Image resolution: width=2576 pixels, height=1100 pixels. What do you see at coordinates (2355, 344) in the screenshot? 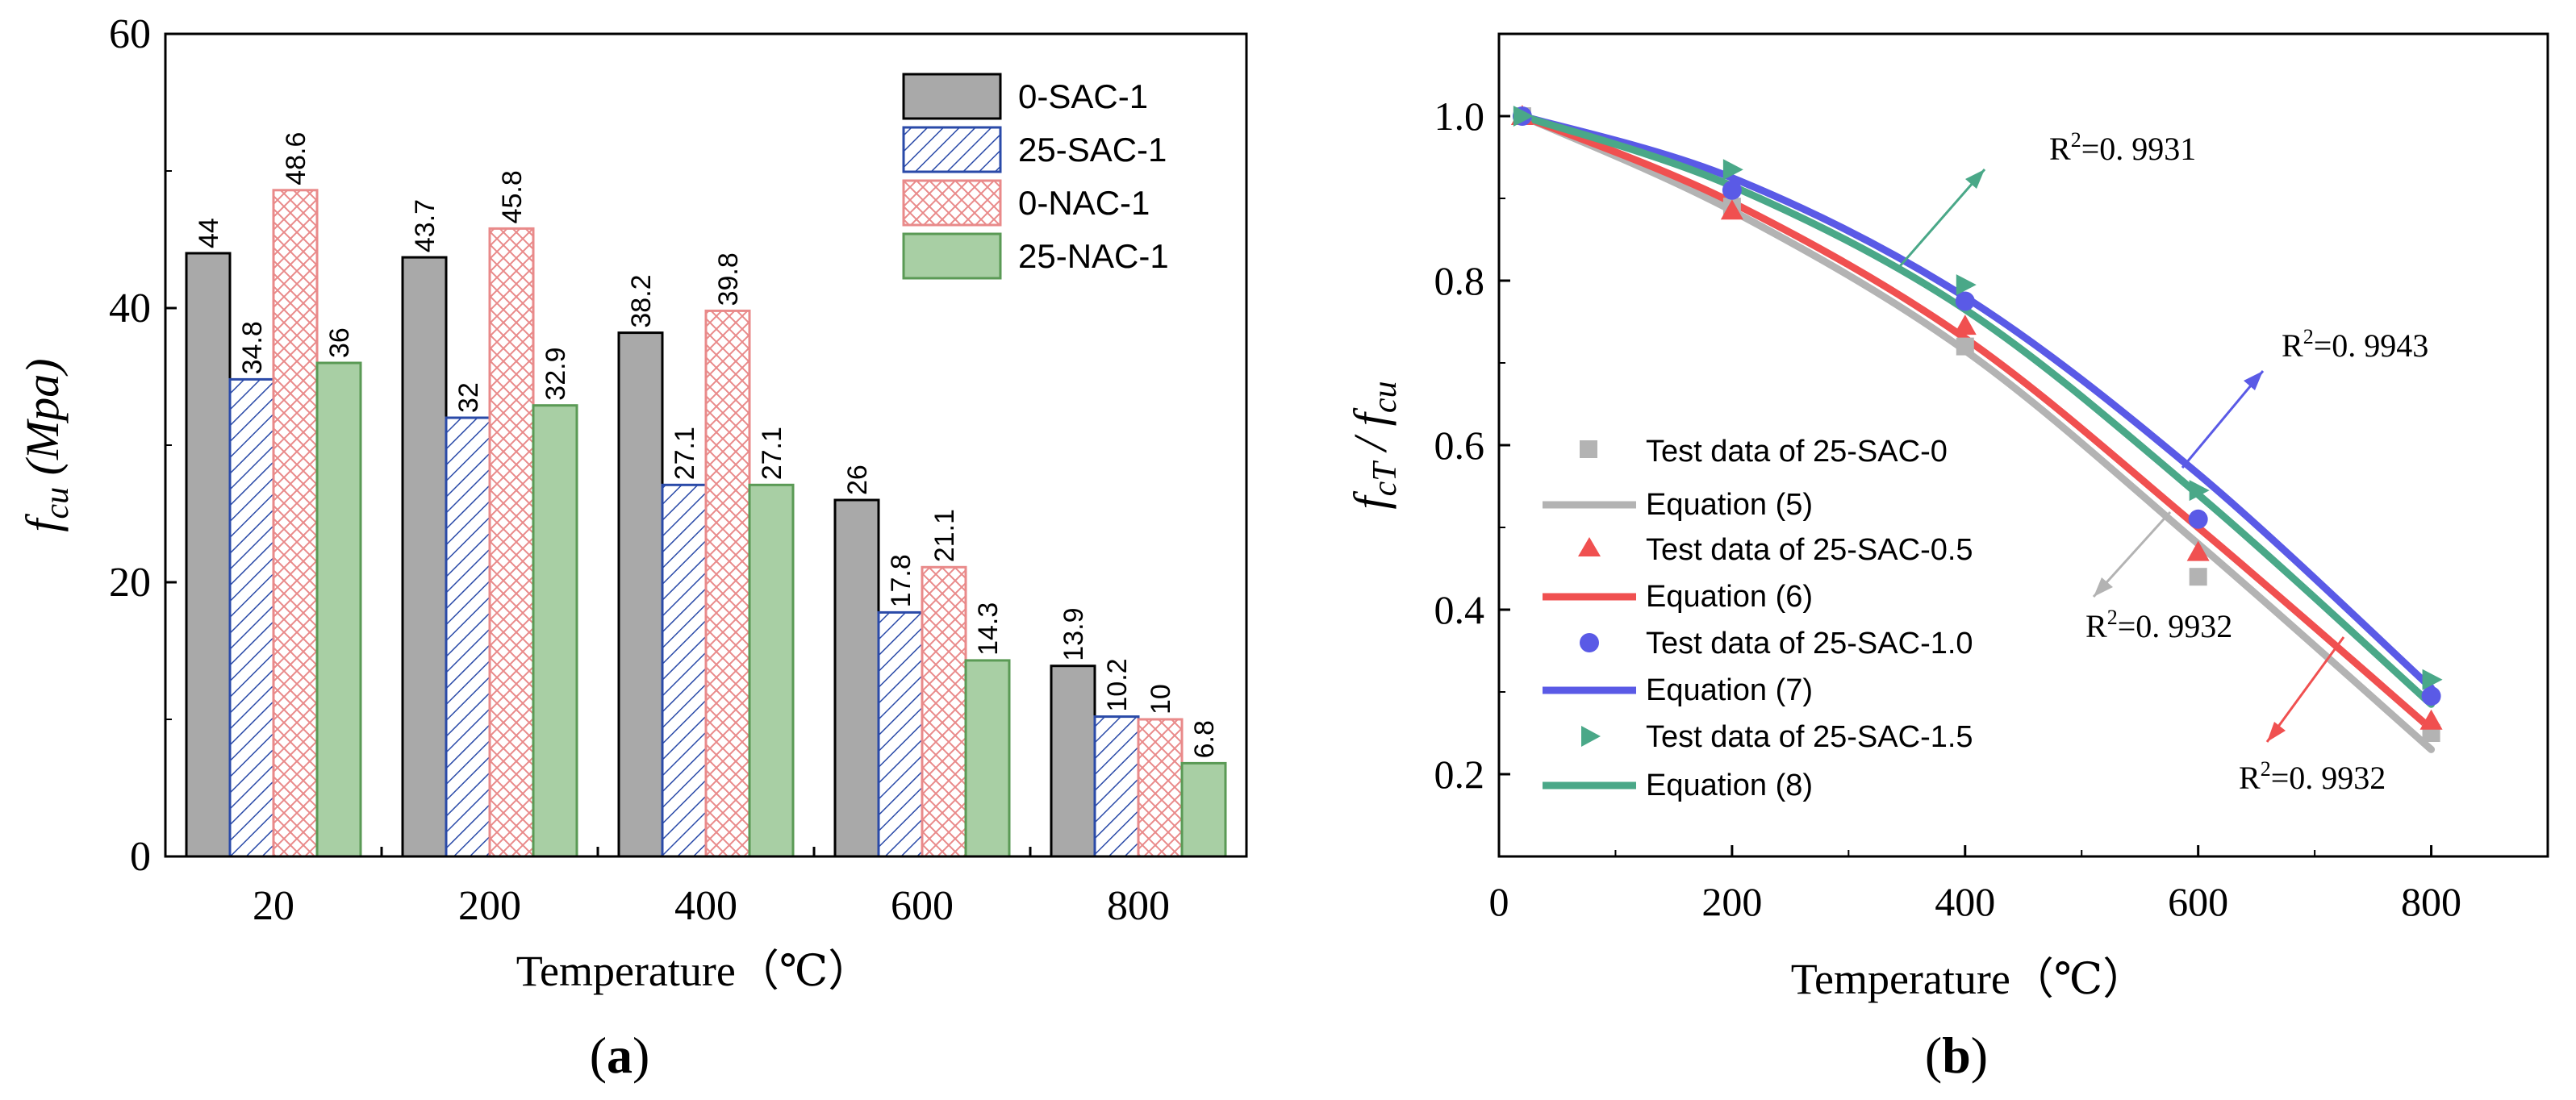
I see `annotation-r2-9943: R2=0. 9943` at bounding box center [2355, 344].